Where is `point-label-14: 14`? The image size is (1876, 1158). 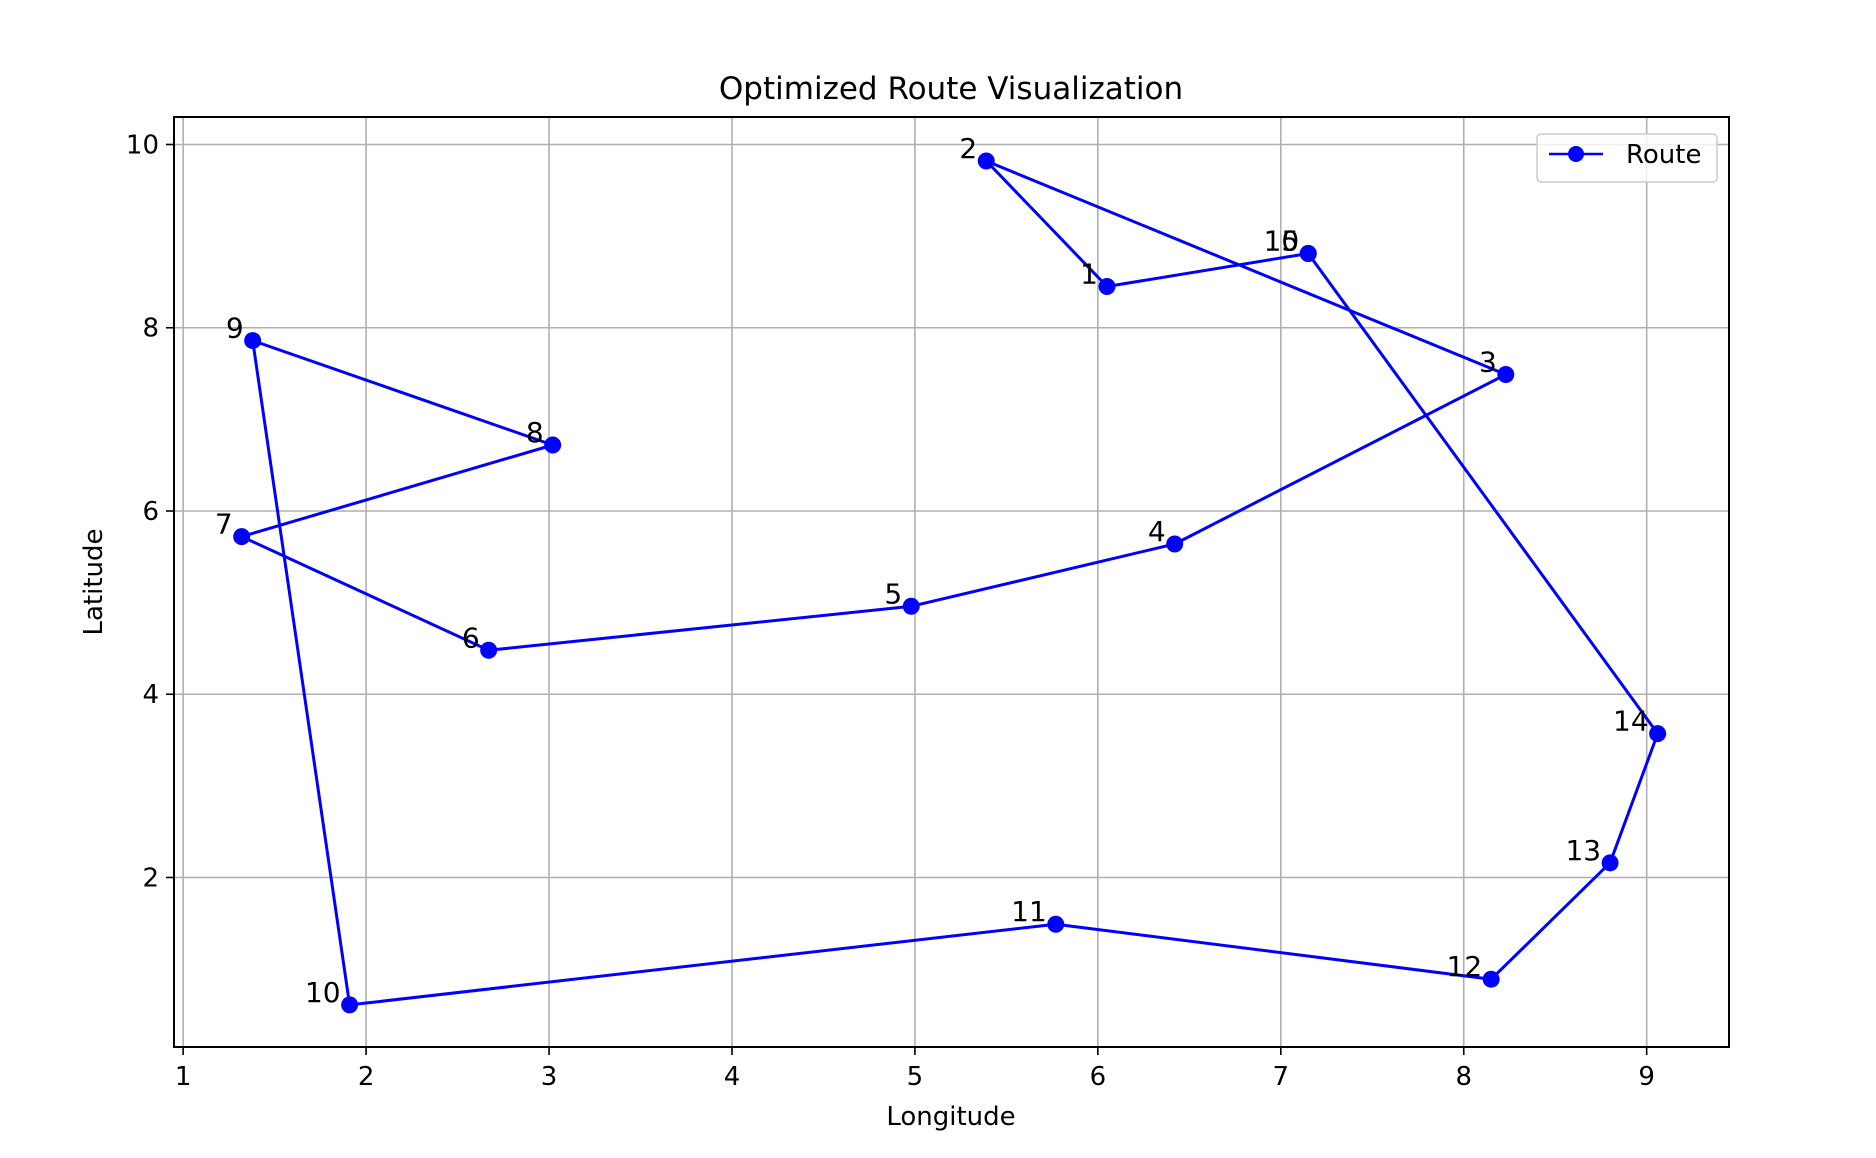
point-label-14: 14 is located at coordinates (1631, 721).